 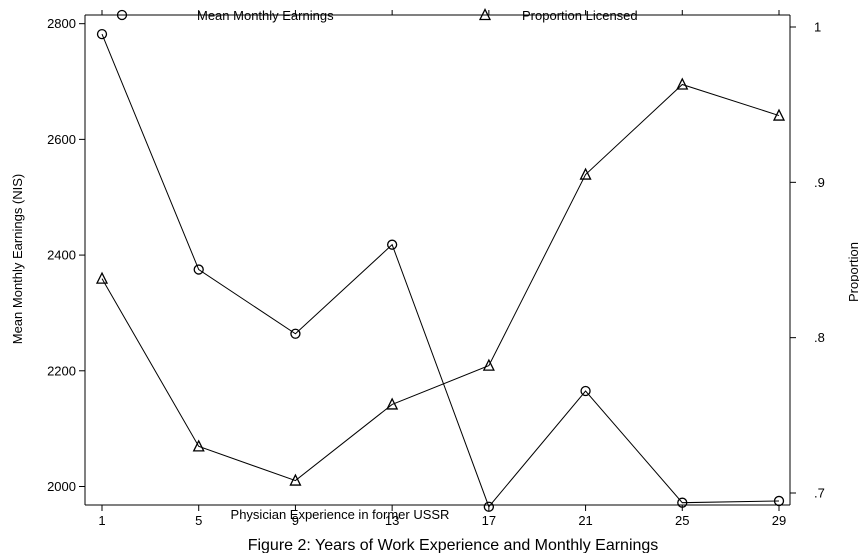 What do you see at coordinates (61, 486) in the screenshot?
I see `y-left-tick-label: 2000` at bounding box center [61, 486].